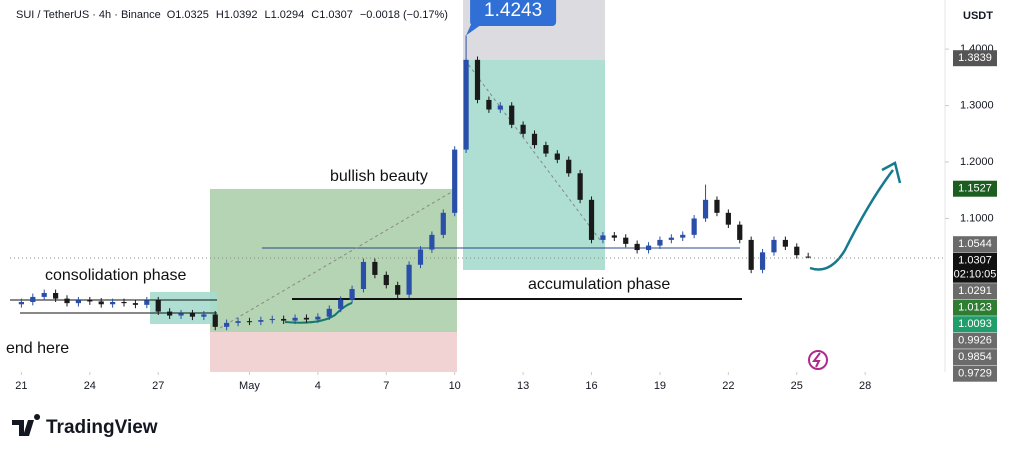 This screenshot has width=1024, height=461. What do you see at coordinates (474, 29) in the screenshot?
I see `callout-pointer` at bounding box center [474, 29].